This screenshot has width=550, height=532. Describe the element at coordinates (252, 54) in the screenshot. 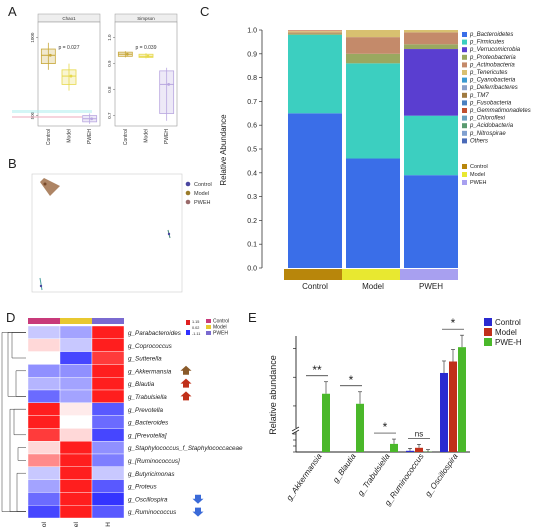

I see `y-tick-label: 0.9` at that location.